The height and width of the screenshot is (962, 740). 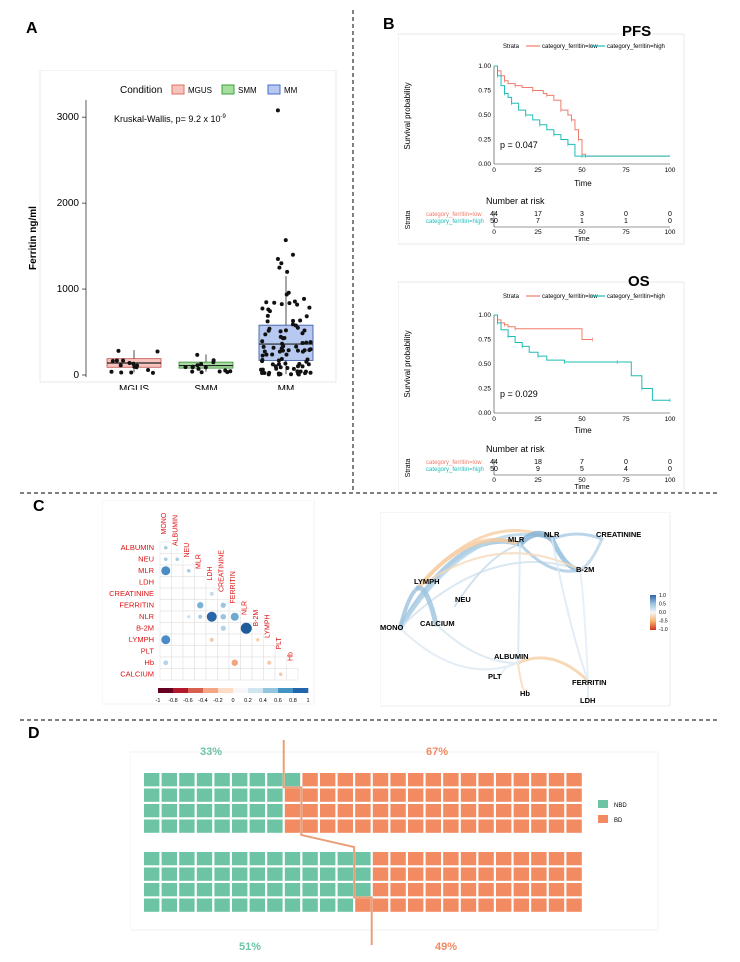 I want to click on panel-a-annotation: Kruskal-Wallis, p= 9.2 x 10-9, so click(x=170, y=119).